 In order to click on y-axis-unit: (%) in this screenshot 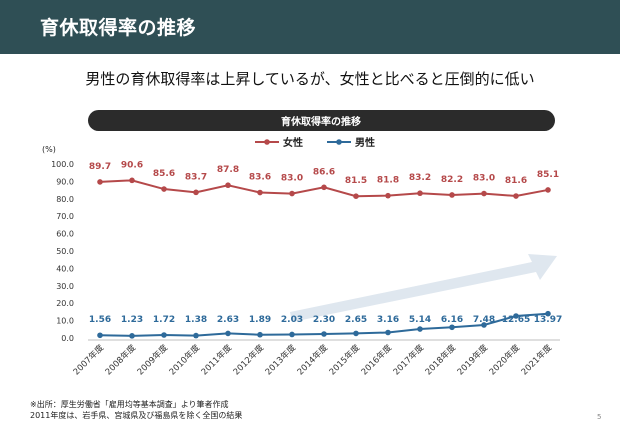, I will do `click(49, 149)`.